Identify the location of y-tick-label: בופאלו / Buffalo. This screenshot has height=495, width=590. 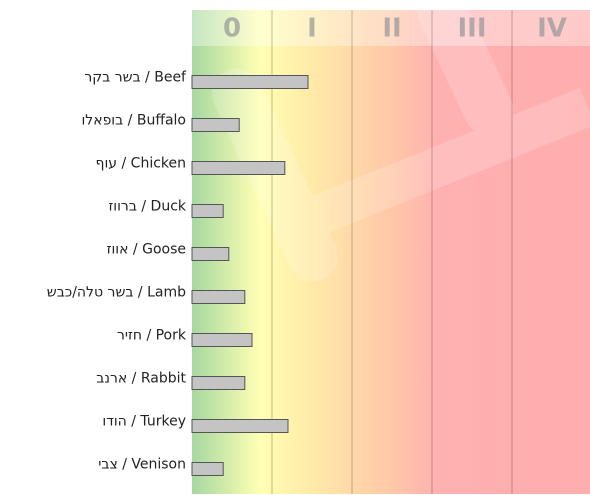
(133, 121).